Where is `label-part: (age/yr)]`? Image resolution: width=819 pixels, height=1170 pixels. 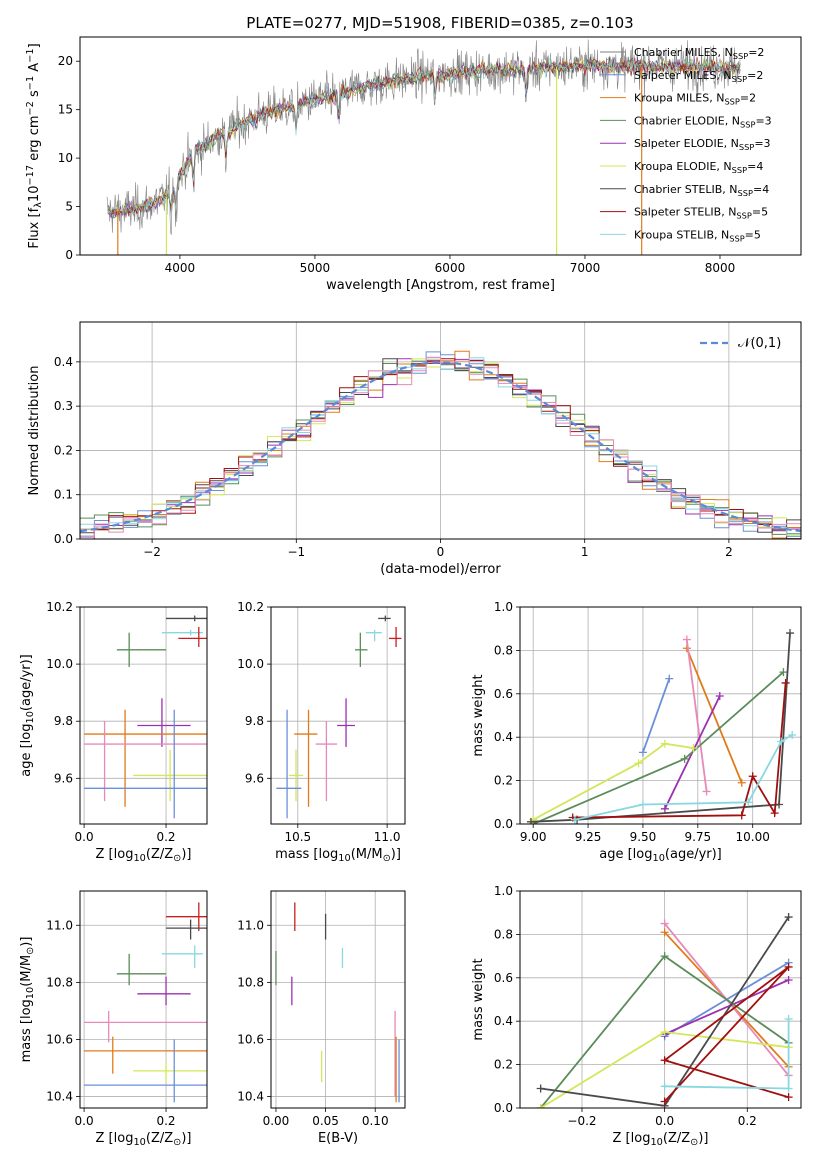
label-part: (age/yr)] is located at coordinates (693, 854).